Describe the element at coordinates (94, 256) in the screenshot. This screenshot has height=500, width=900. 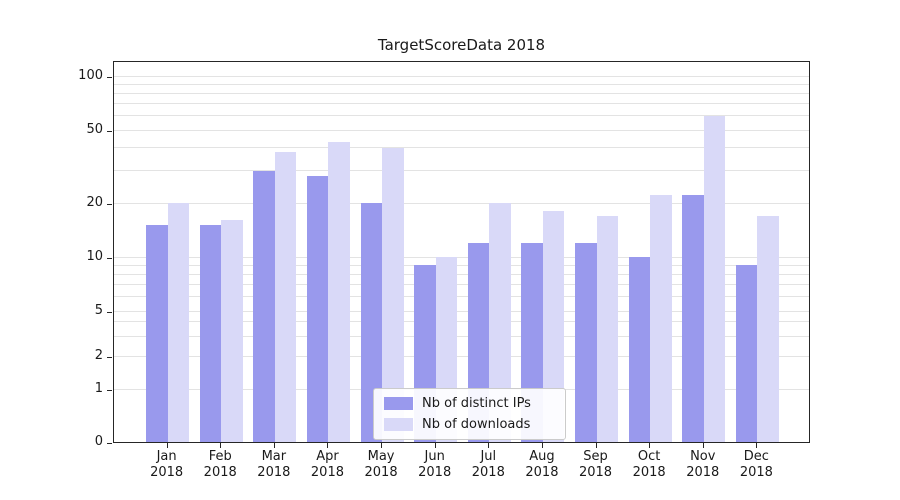
I see `y-tick-label: 10` at that location.